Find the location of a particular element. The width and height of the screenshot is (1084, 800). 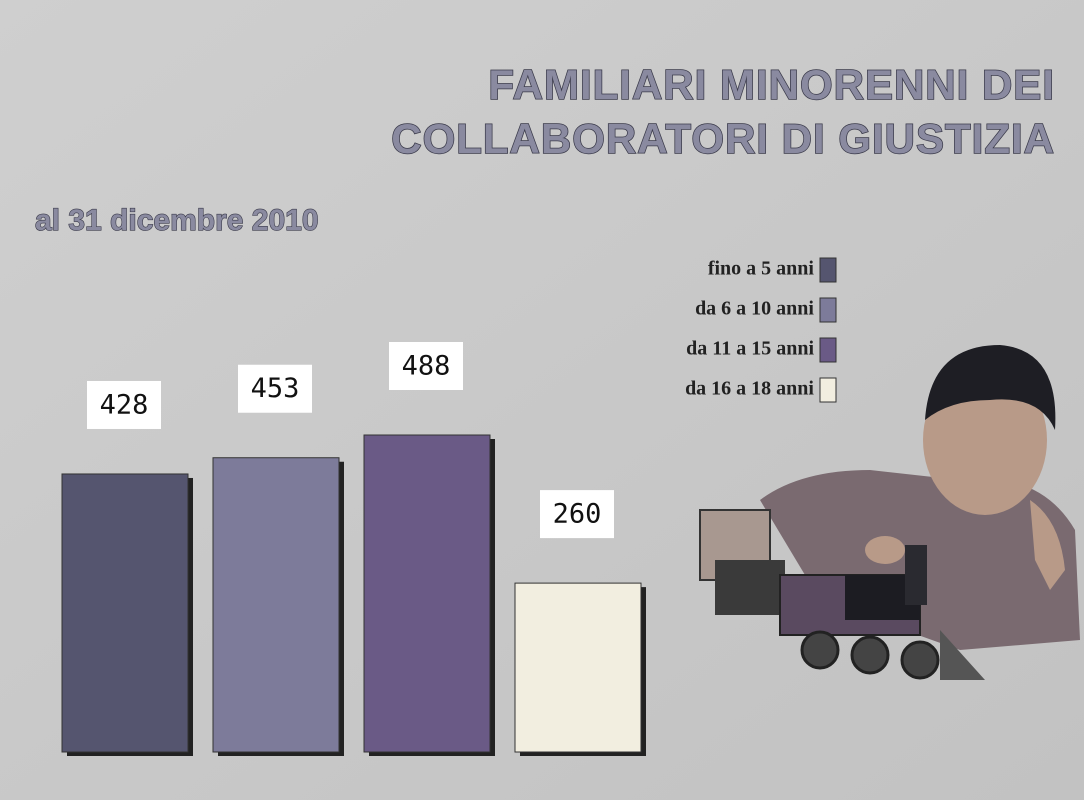

legend-label: da 16 a 18 anni is located at coordinates (749, 389).